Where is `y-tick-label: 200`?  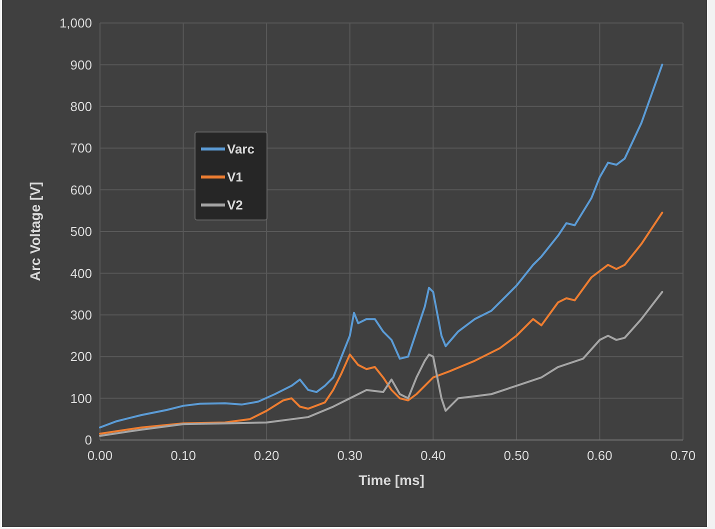
y-tick-label: 200 is located at coordinates (81, 356).